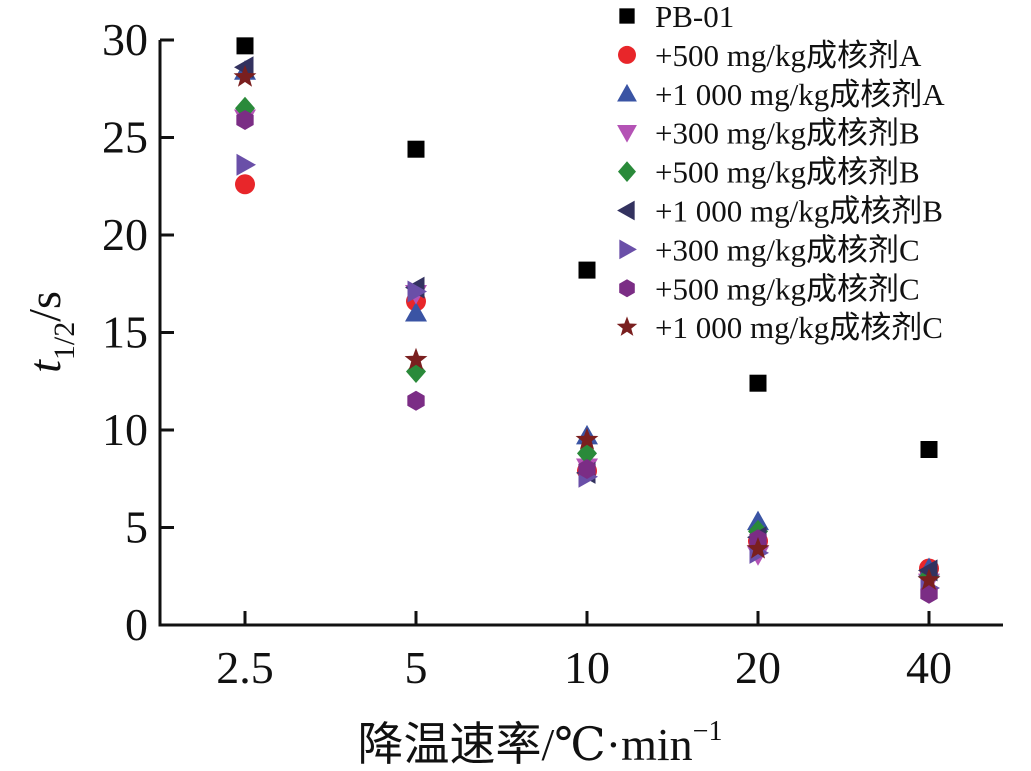 This screenshot has height=771, width=1031. I want to click on x-axis-label: 降温速率/℃·min−1, so click(540, 743).